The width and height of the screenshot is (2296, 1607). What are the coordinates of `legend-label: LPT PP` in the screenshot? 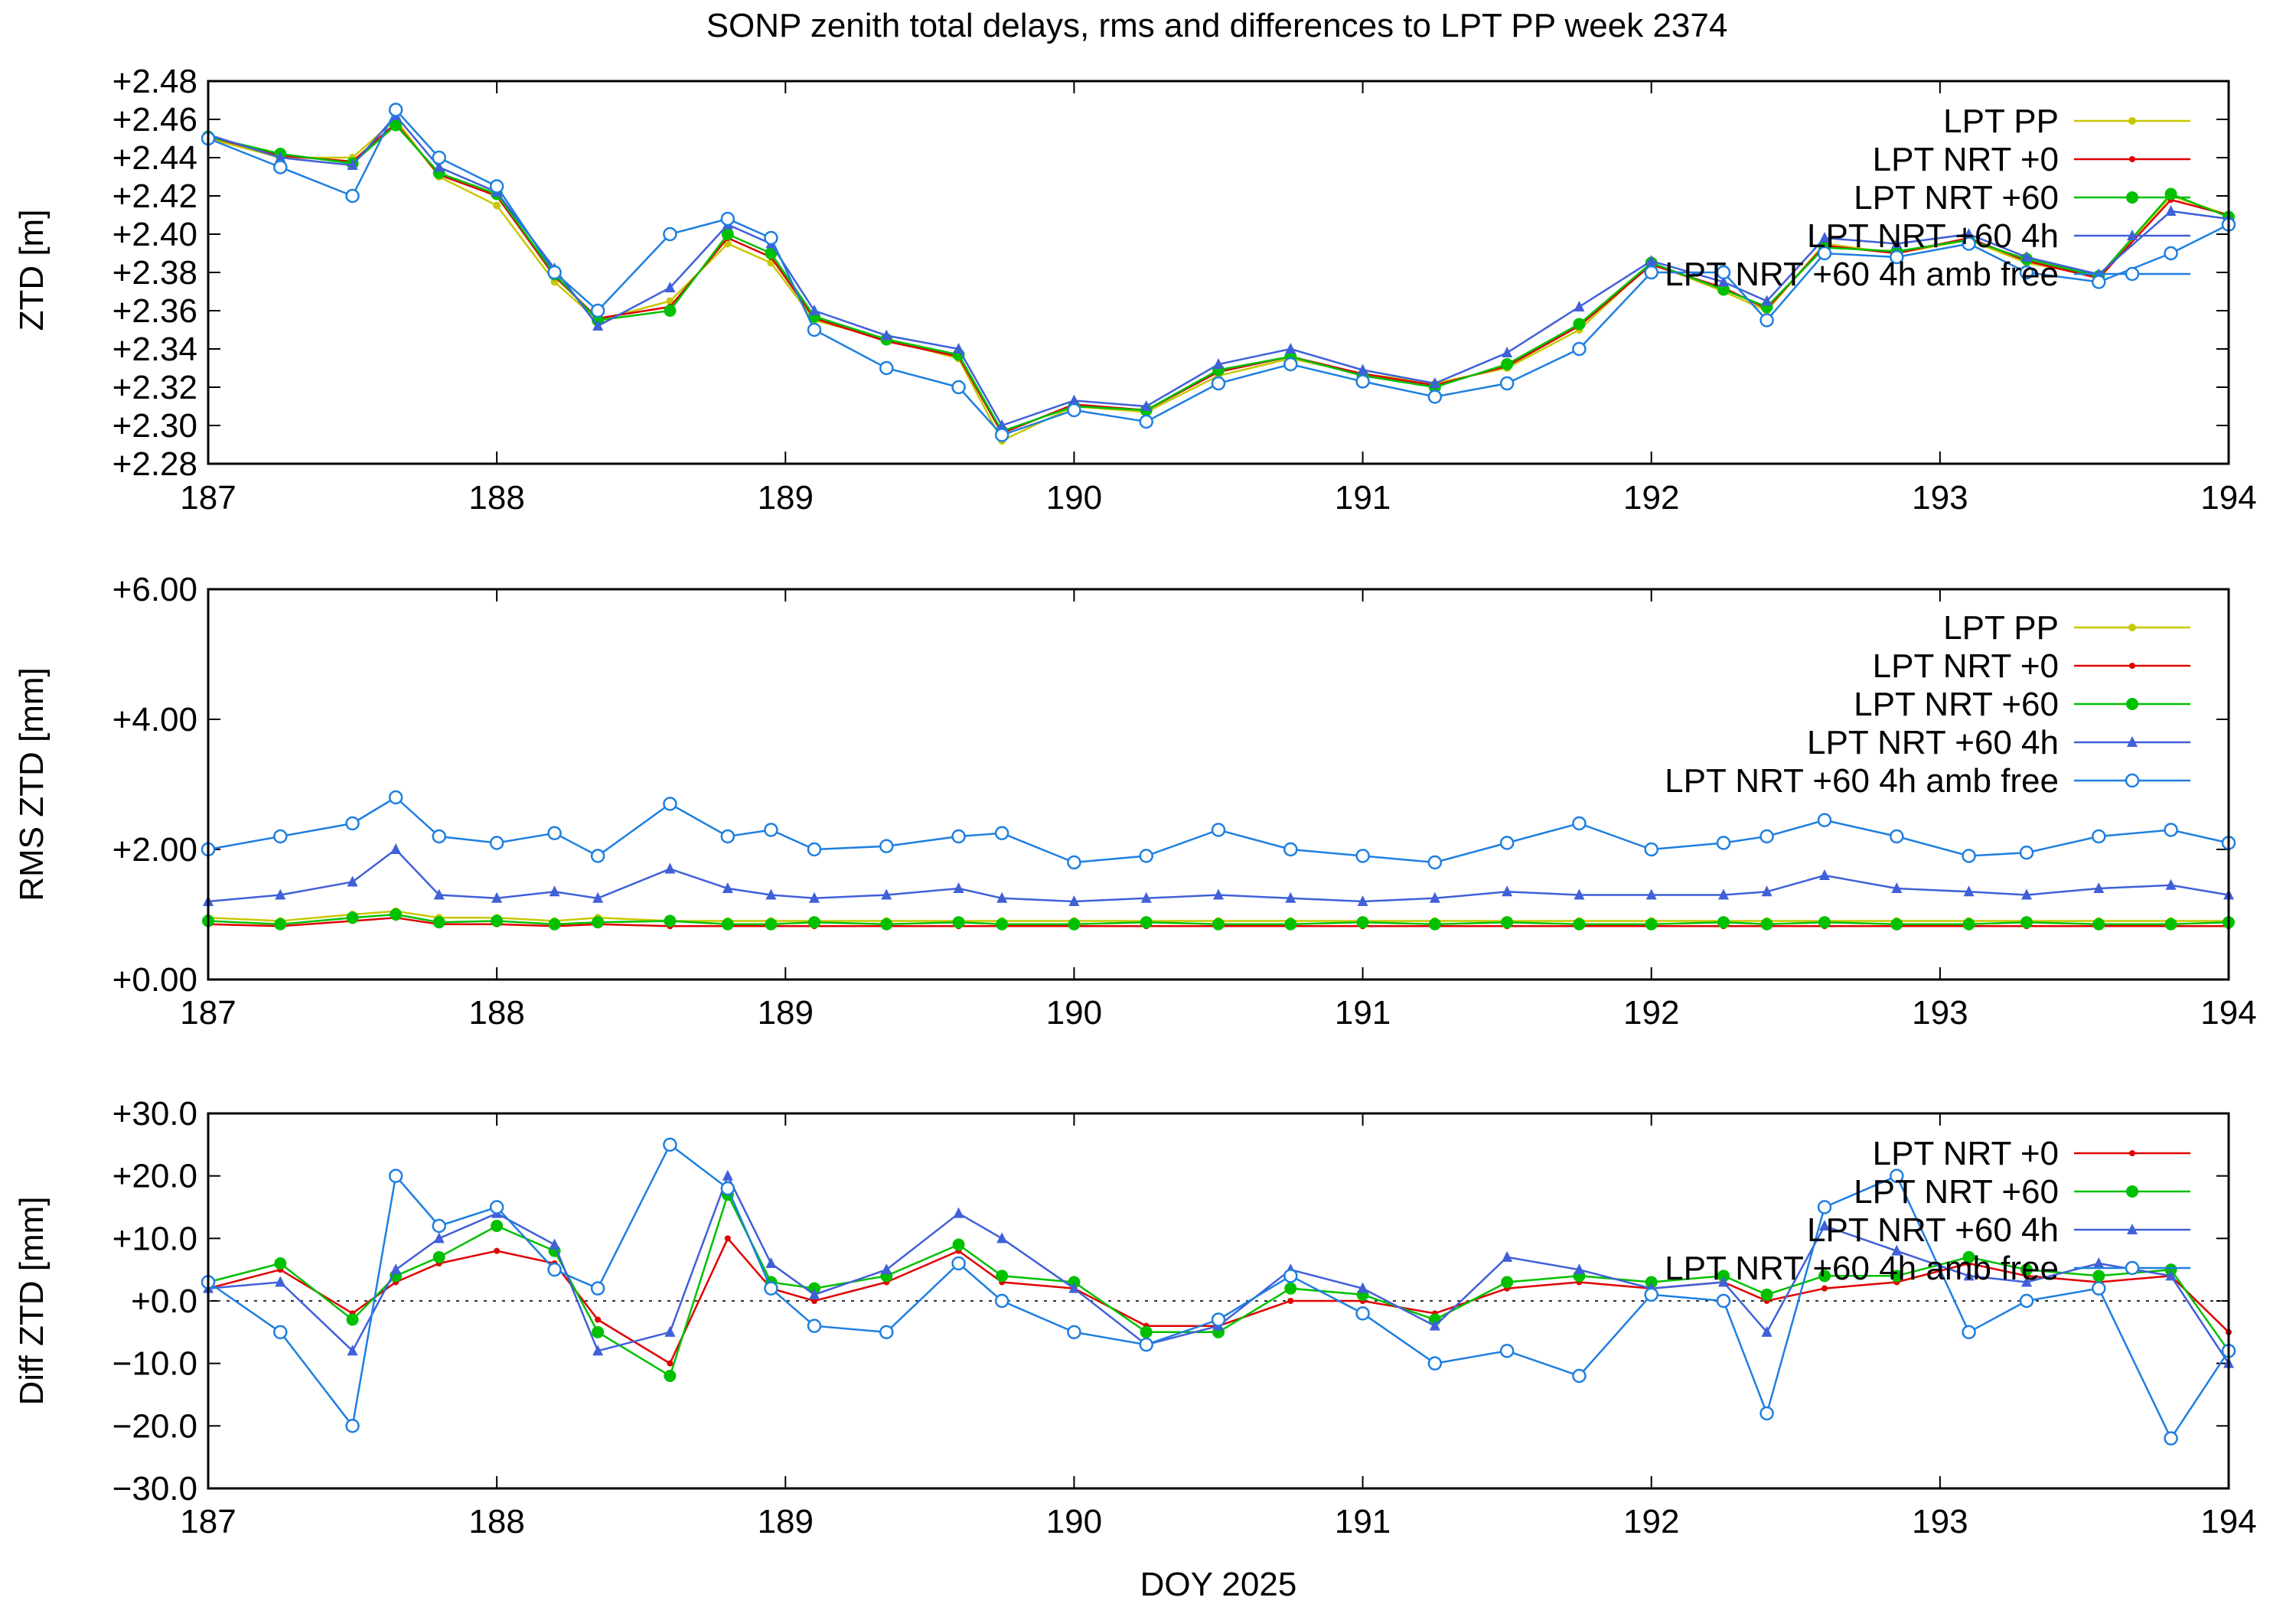 It's located at (2001, 122).